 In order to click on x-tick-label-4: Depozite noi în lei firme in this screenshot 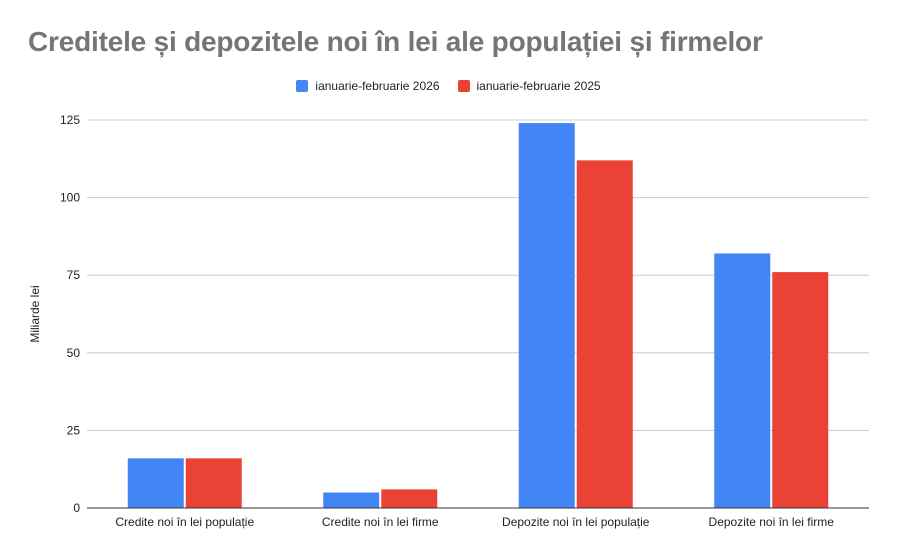, I will do `click(772, 522)`.